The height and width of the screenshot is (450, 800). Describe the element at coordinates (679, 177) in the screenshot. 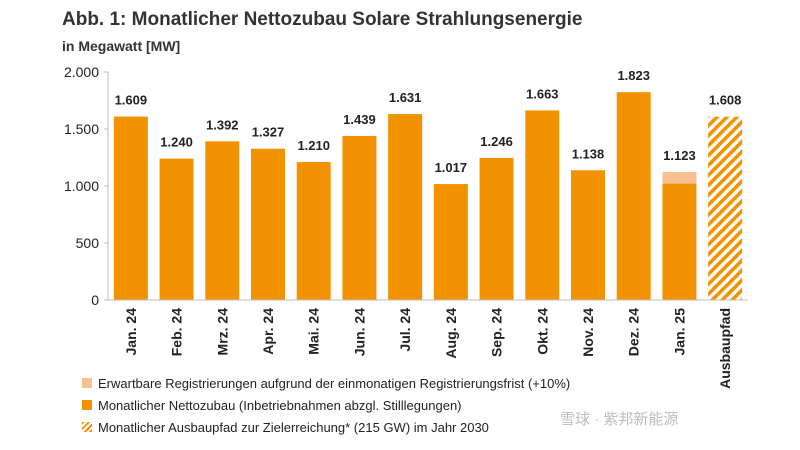

I see `bar-expected-registrations` at that location.